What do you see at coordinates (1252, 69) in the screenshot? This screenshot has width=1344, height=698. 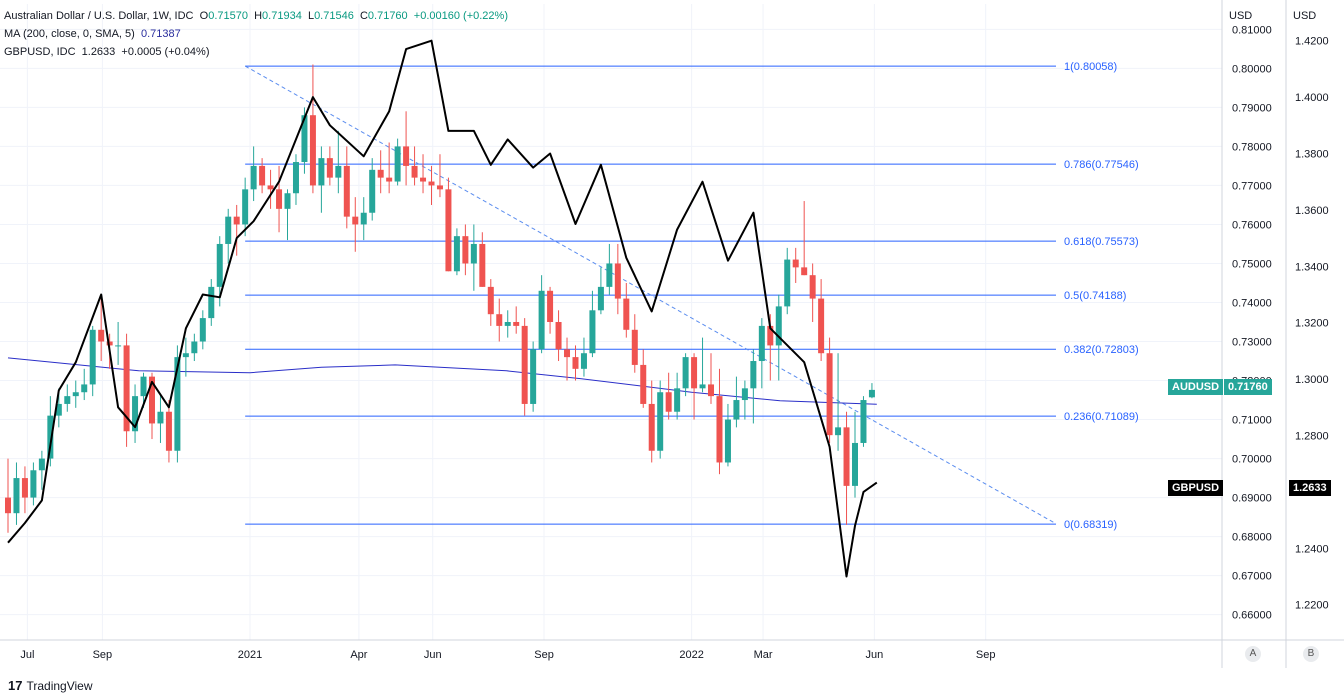 I see `left-axis-tick-label: 0.80000` at bounding box center [1252, 69].